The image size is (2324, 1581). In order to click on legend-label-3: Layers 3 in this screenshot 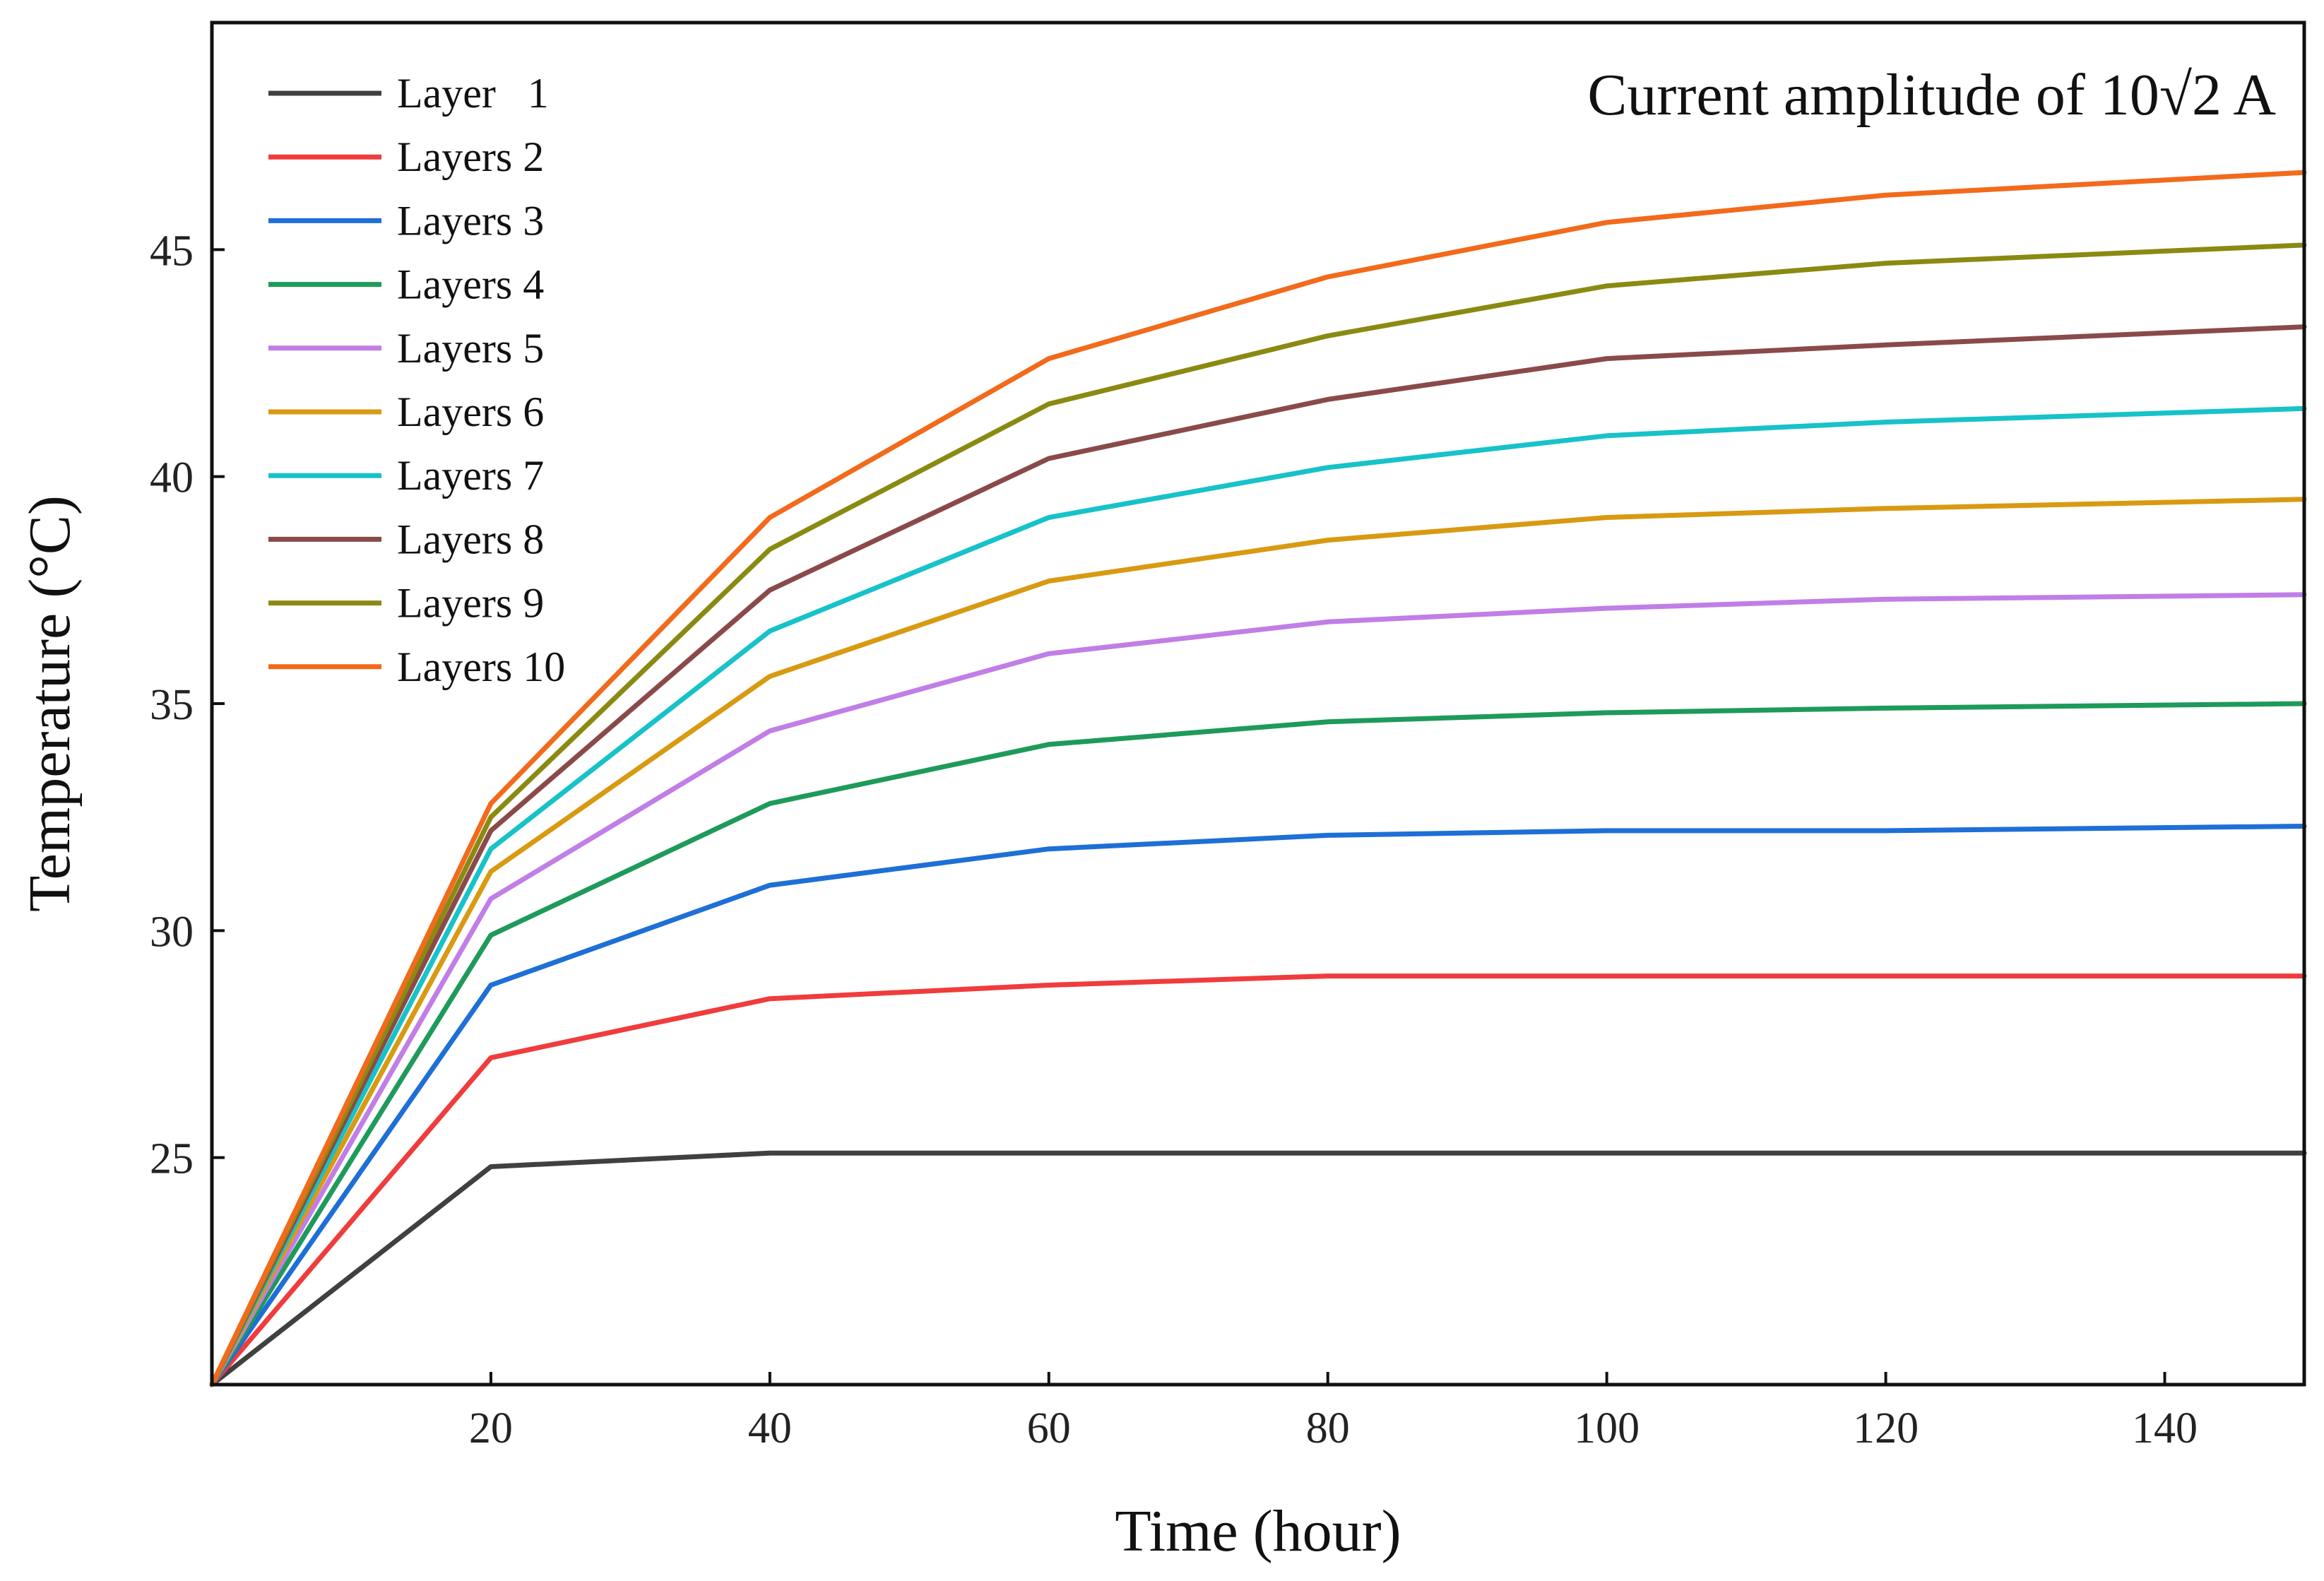, I will do `click(471, 220)`.